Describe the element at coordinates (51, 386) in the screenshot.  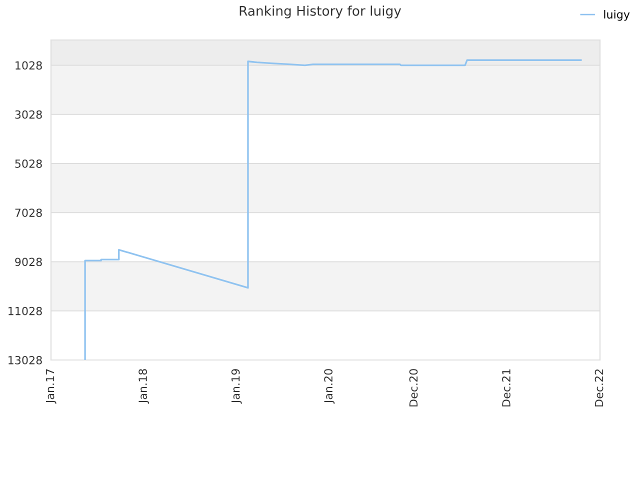
I see `x-tick-label: Jan.17` at that location.